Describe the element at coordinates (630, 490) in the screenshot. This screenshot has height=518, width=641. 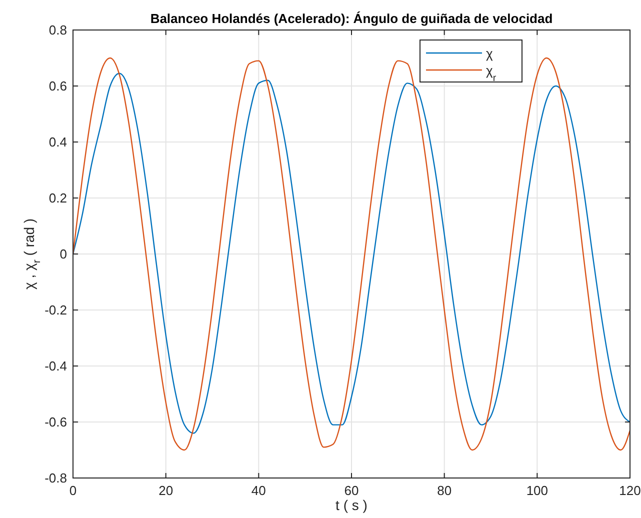
I see `x-tick-label: 120` at that location.